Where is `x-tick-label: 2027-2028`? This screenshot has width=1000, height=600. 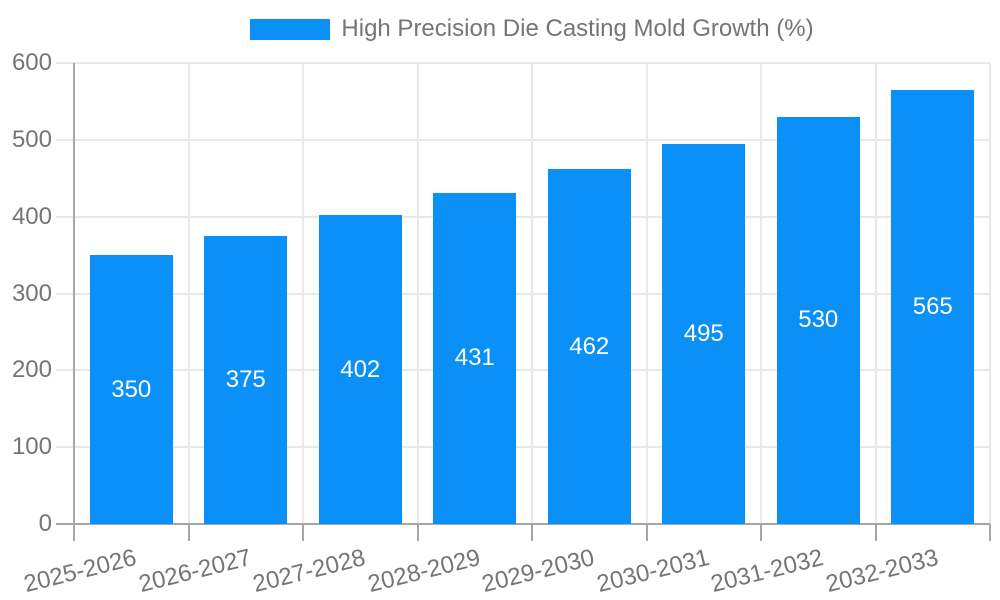 x-tick-label: 2027-2028 is located at coordinates (309, 571).